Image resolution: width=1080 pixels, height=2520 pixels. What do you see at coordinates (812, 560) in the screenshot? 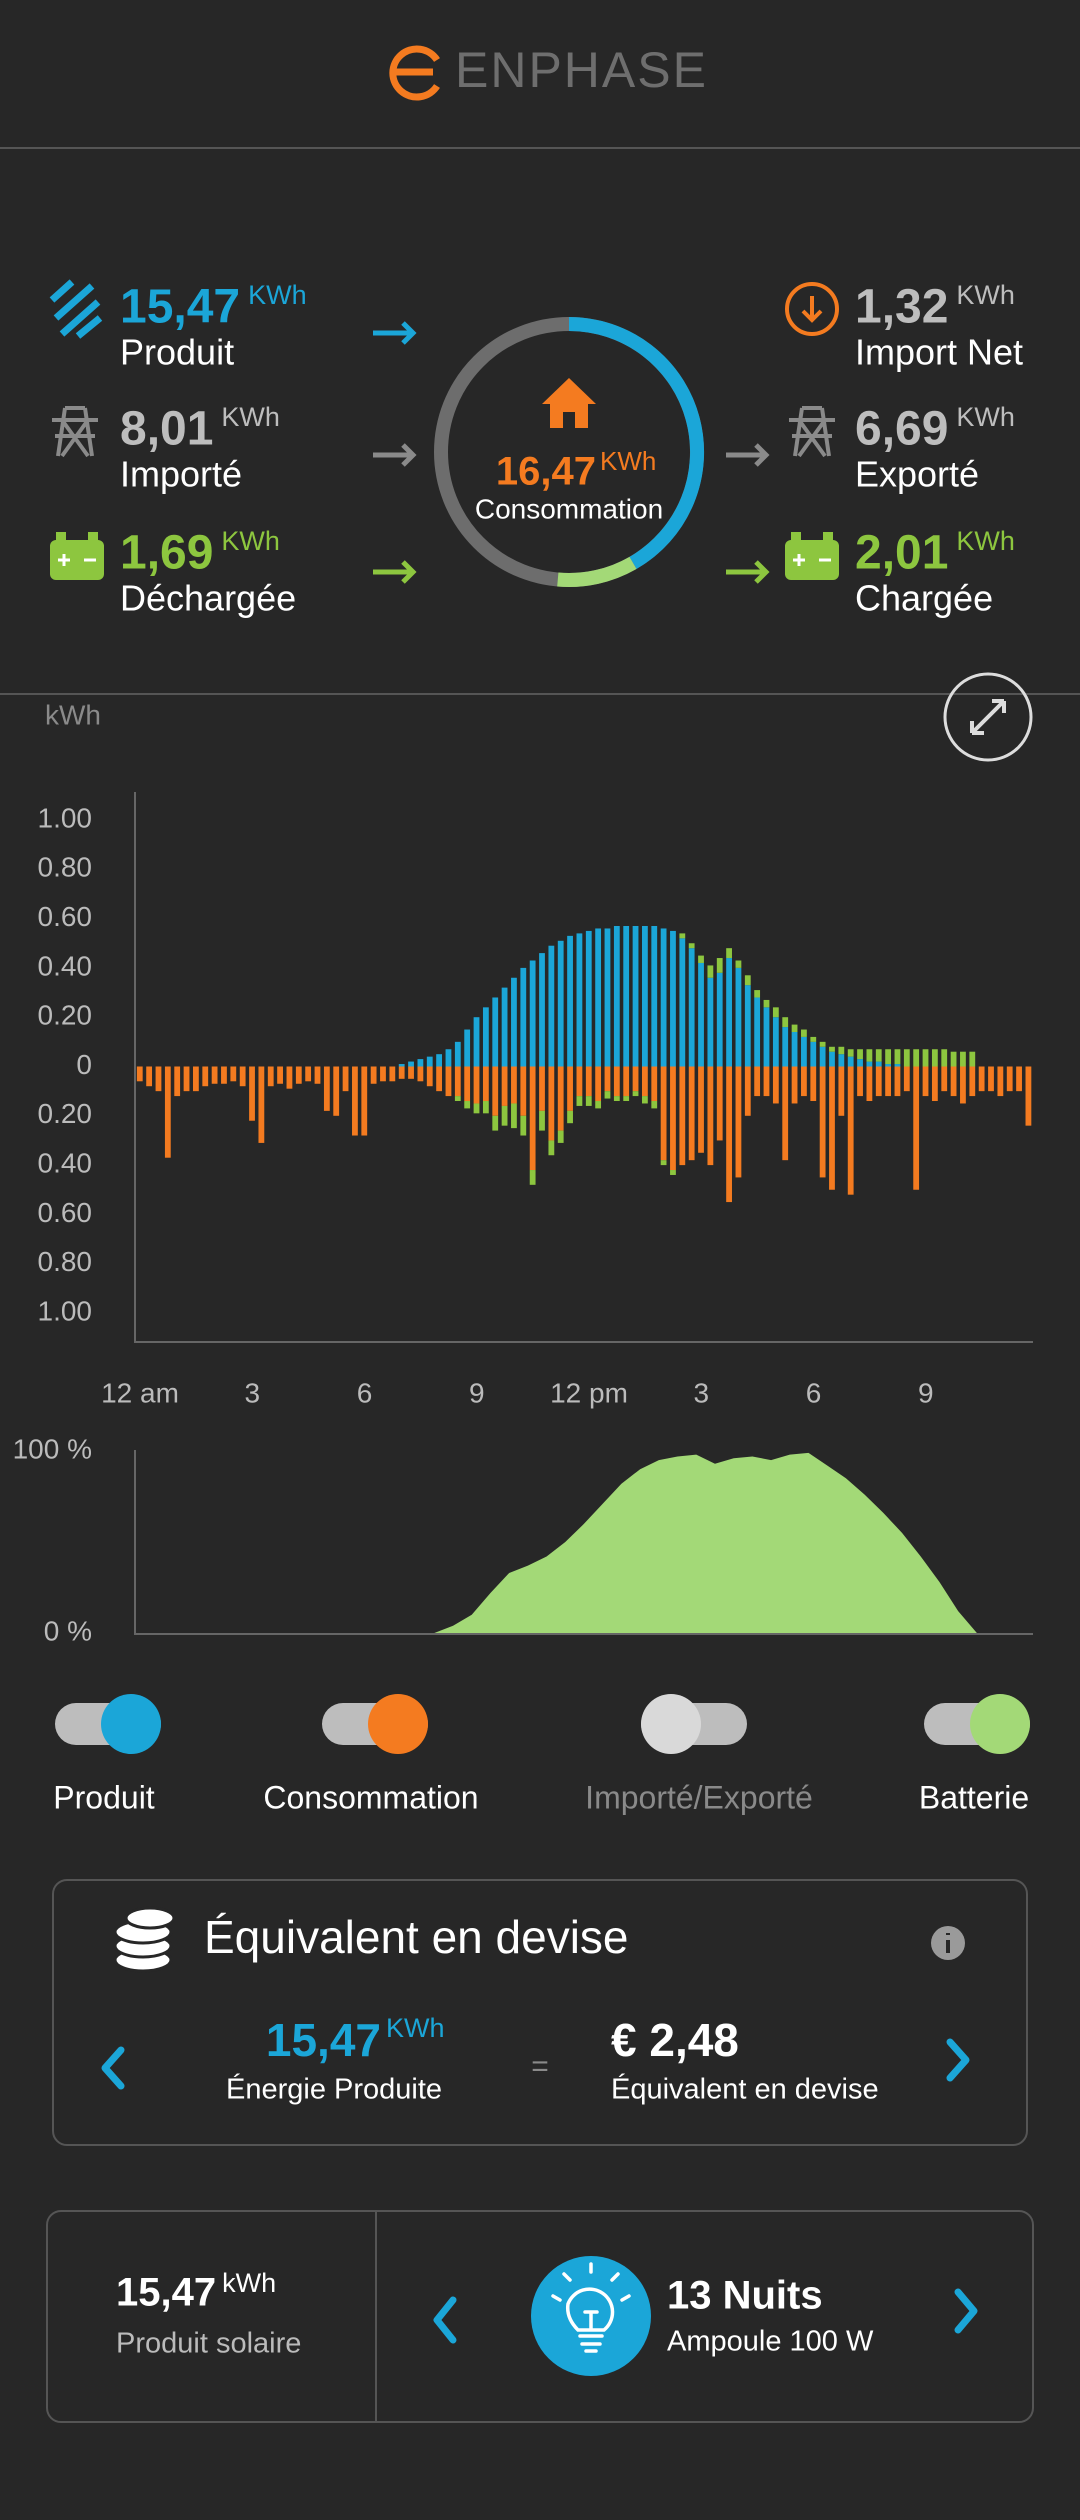
I see `icon-sign` at bounding box center [812, 560].